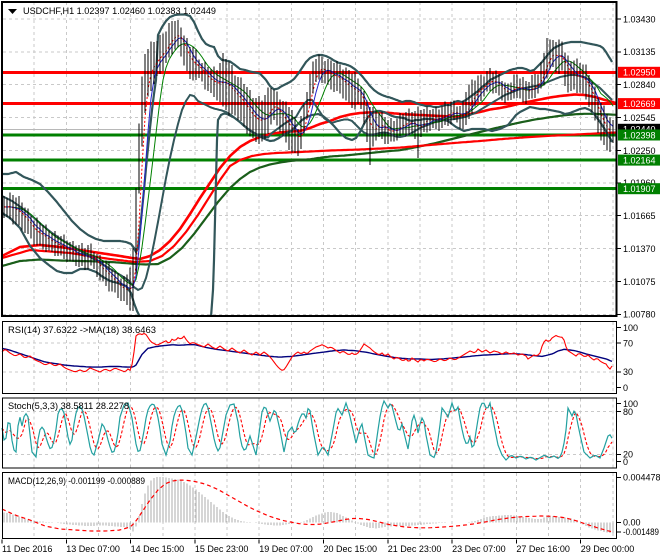 The image size is (660, 560). Describe the element at coordinates (628, 455) in the screenshot. I see `svg-text: 20` at that location.